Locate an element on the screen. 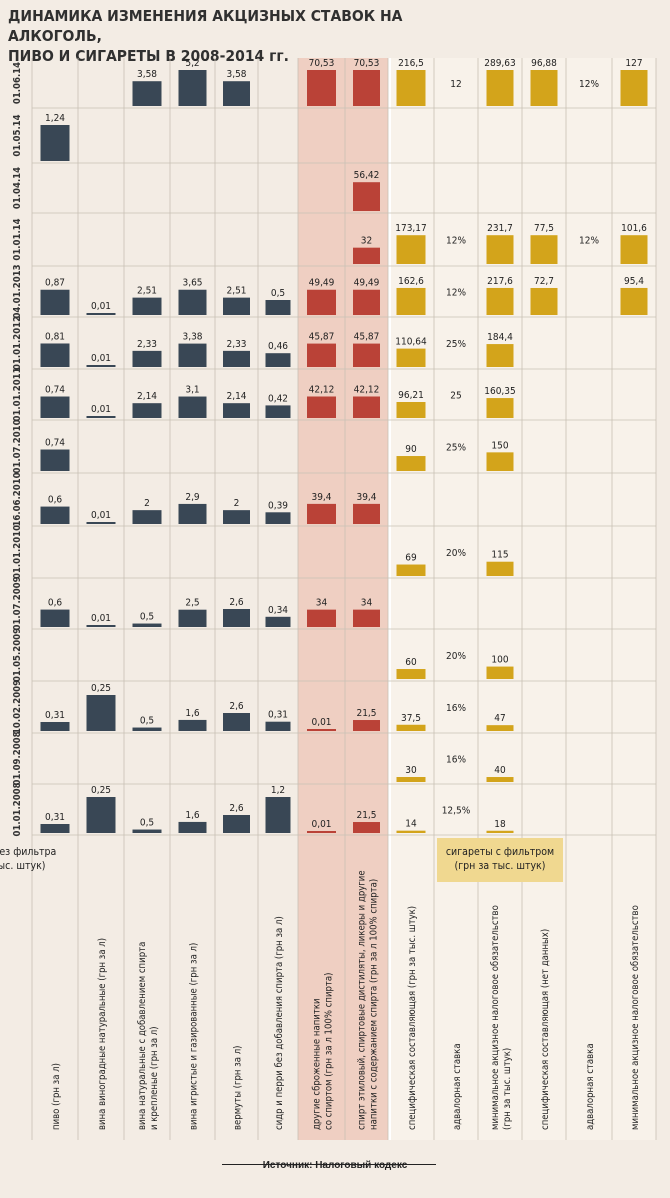  value-label: 0,42 is located at coordinates (278, 398).